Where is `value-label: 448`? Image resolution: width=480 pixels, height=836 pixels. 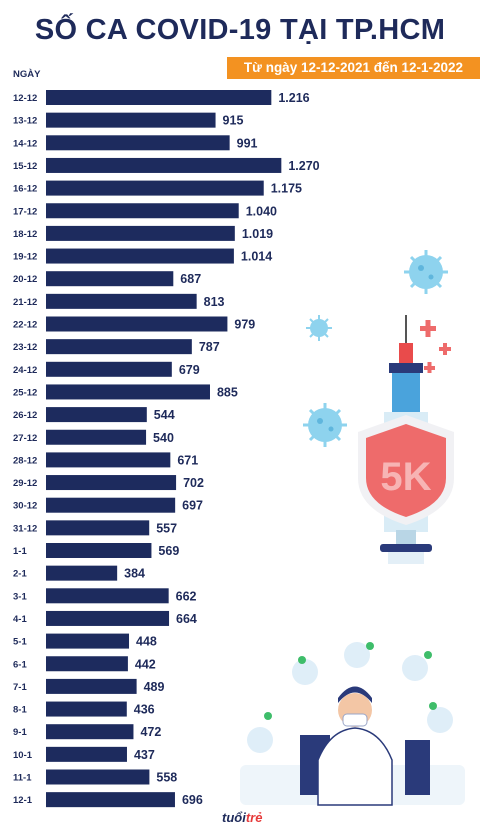
value-label: 448 is located at coordinates (146, 642).